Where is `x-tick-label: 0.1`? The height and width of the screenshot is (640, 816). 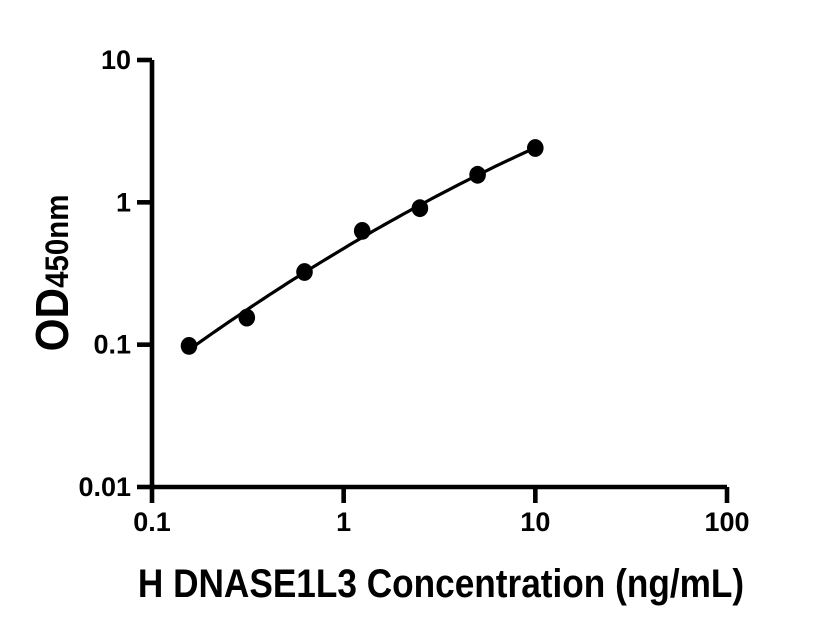 x-tick-label: 0.1 is located at coordinates (152, 522).